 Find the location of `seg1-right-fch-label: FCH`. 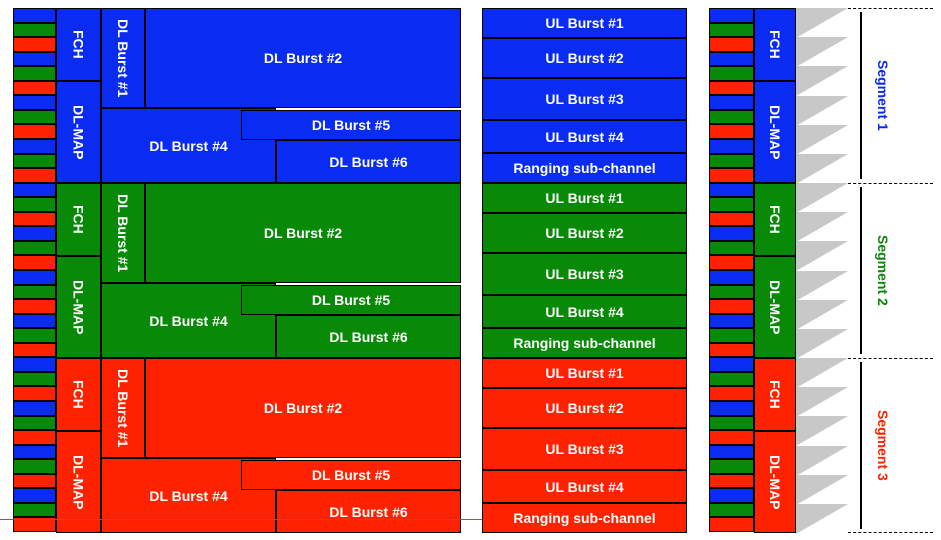

seg1-right-fch-label: FCH is located at coordinates (775, 44).